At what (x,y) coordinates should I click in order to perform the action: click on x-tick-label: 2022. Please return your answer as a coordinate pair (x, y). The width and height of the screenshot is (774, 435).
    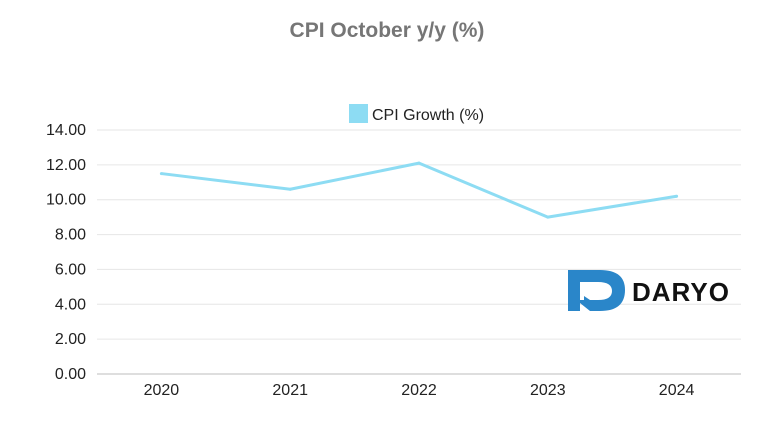
    Looking at the image, I should click on (419, 390).